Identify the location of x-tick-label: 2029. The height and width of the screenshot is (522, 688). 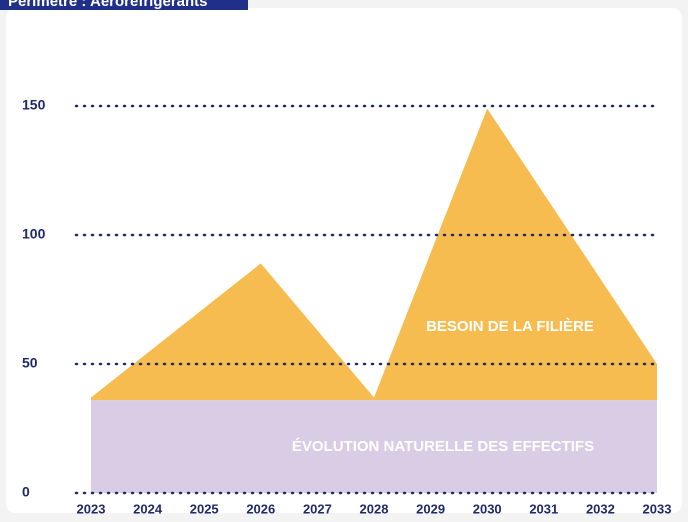
(430, 508).